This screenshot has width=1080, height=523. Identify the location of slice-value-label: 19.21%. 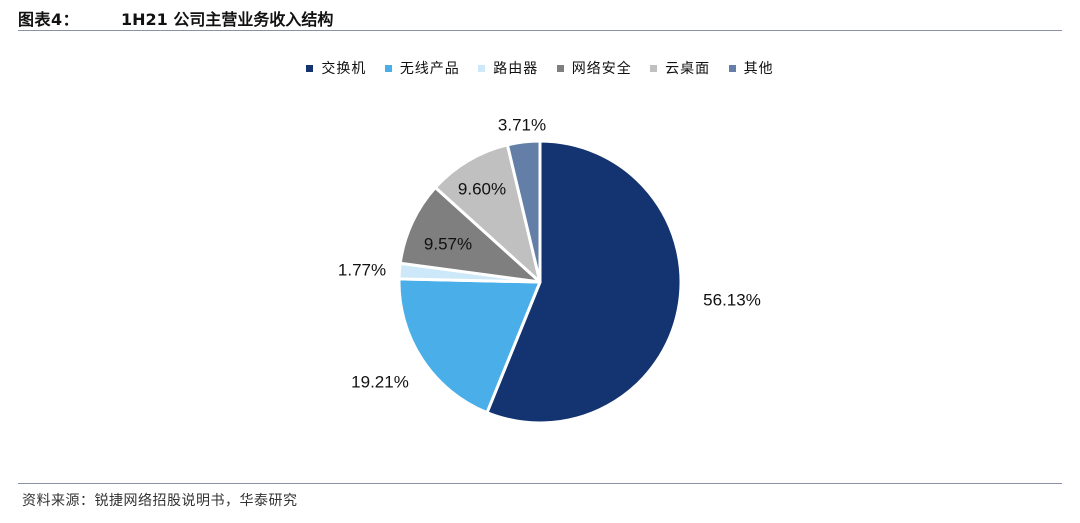
(380, 381).